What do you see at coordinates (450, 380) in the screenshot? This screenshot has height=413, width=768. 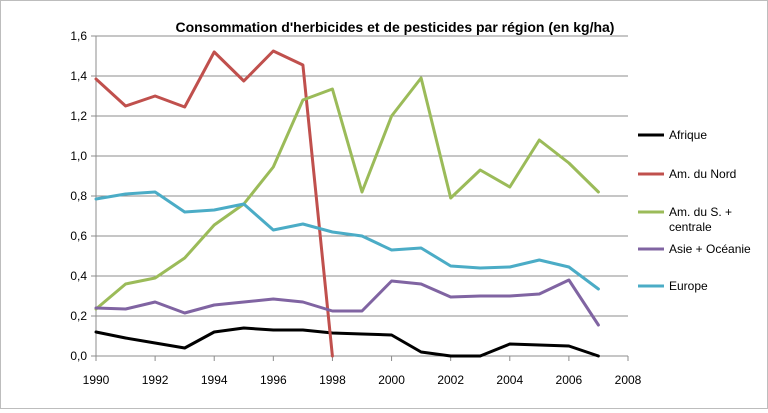 I see `x-tick-label: 2002` at bounding box center [450, 380].